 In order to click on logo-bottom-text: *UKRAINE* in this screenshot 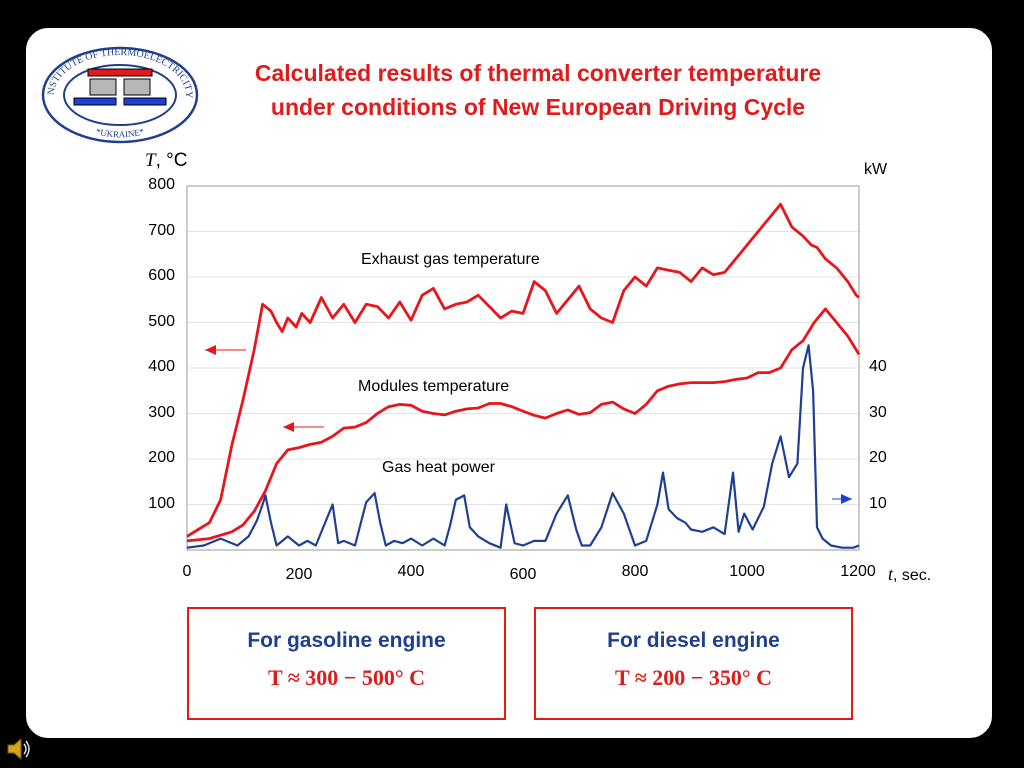, I will do `click(120, 132)`.